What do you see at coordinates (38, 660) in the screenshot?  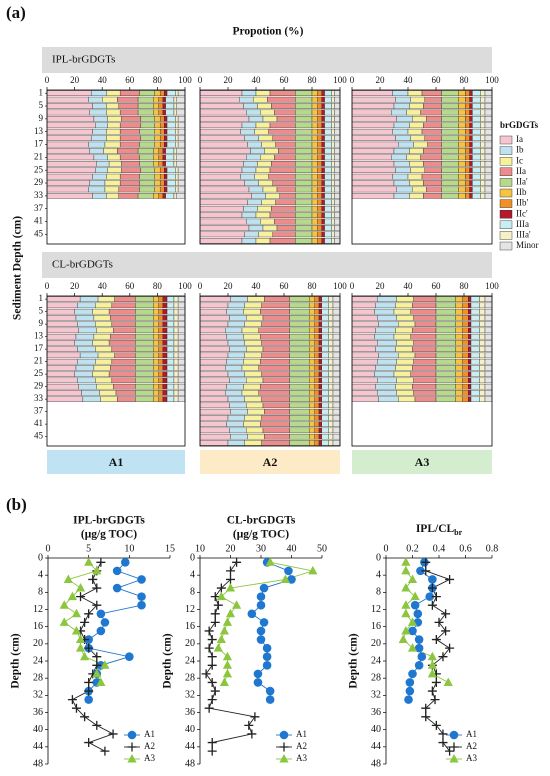 I see `y-tick-label: 24` at bounding box center [38, 660].